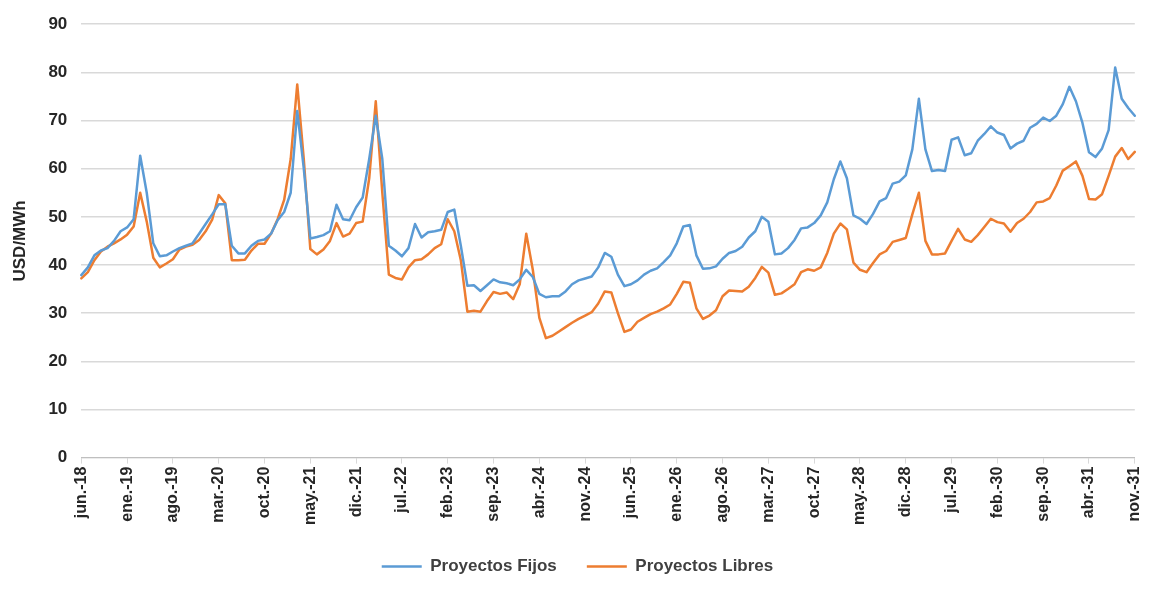 This screenshot has width=1157, height=589. What do you see at coordinates (676, 494) in the screenshot?
I see `x-tick-label: ene.-26` at bounding box center [676, 494].